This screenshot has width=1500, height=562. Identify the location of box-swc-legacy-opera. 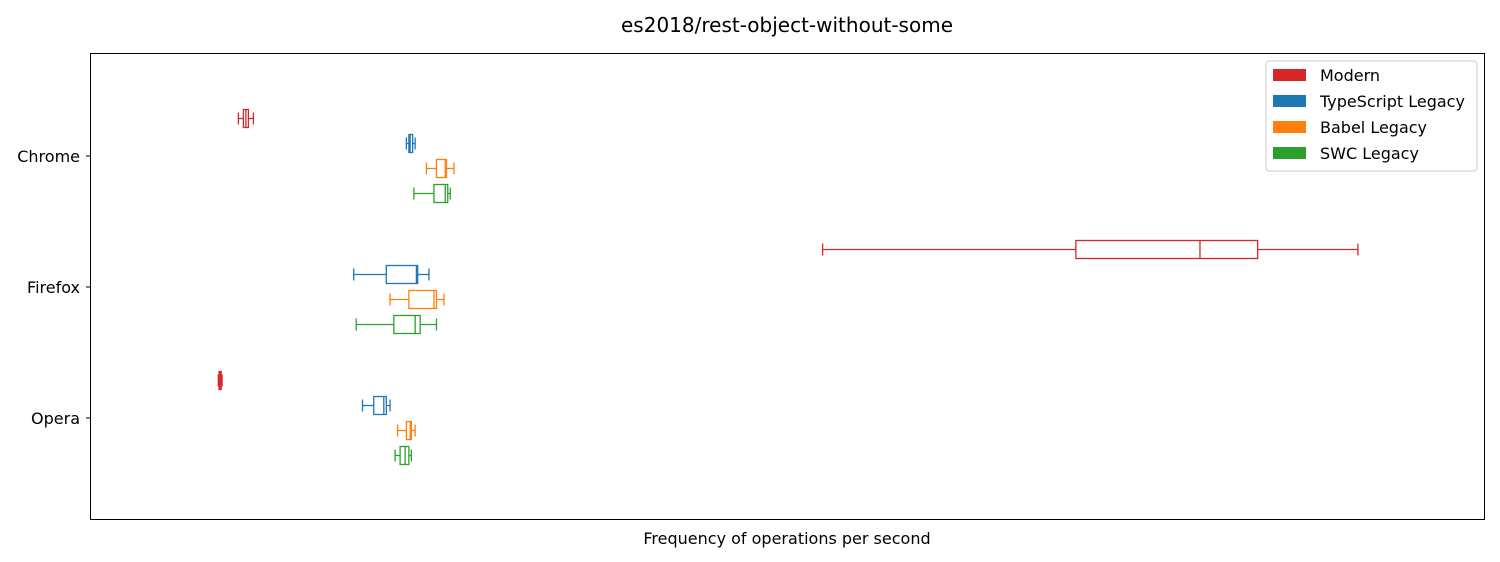
(403, 455).